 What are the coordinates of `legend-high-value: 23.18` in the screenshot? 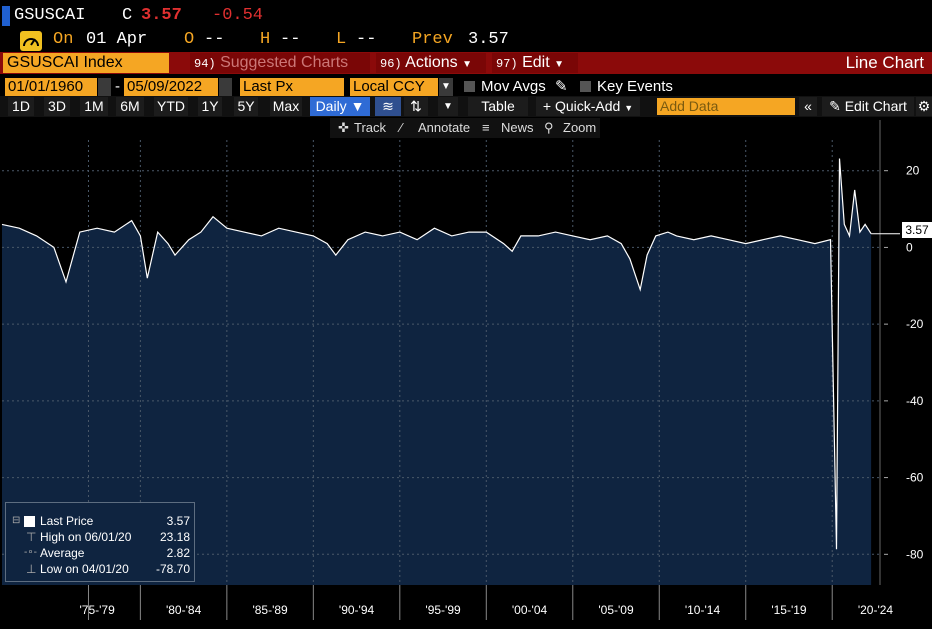 It's located at (174, 537).